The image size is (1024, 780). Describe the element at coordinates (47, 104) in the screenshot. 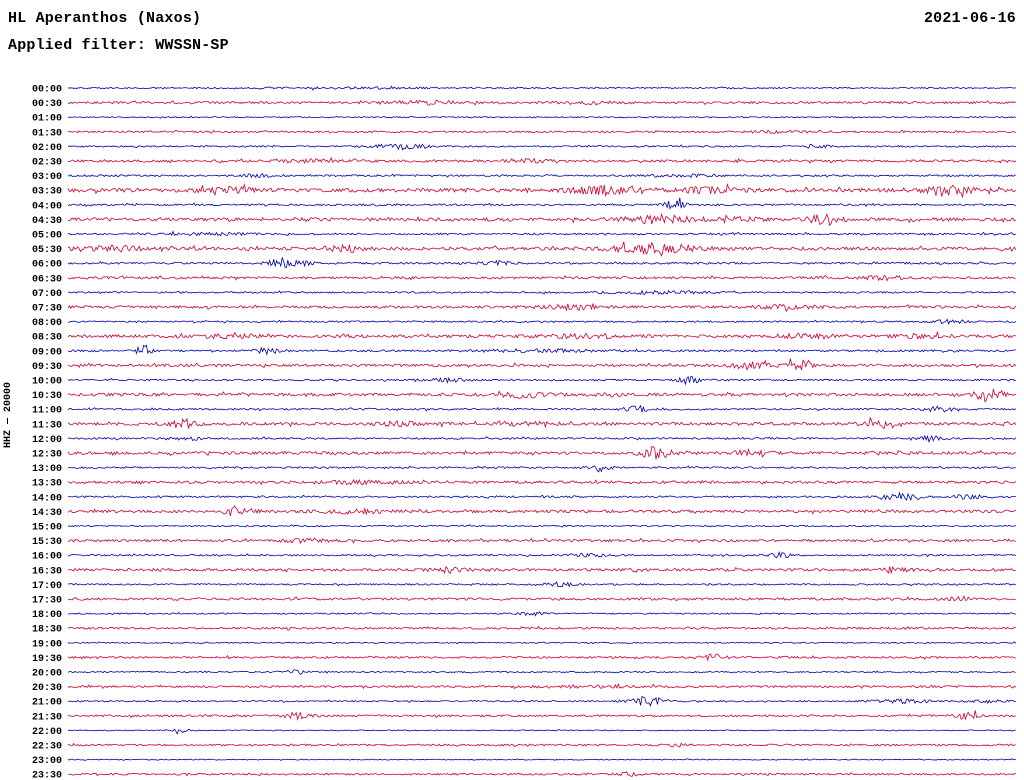

I see `time-label: 00:30` at that location.